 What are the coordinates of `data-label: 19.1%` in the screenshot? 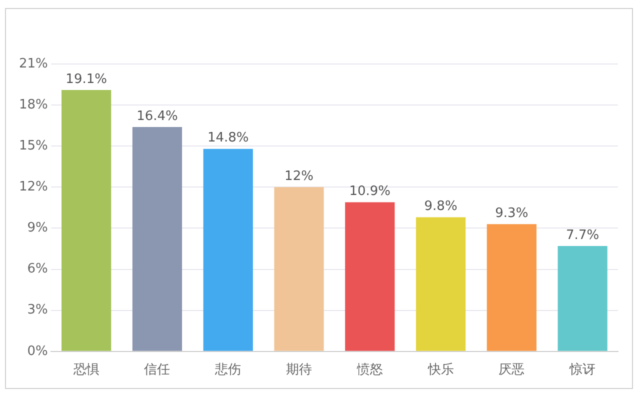 It's located at (86, 79).